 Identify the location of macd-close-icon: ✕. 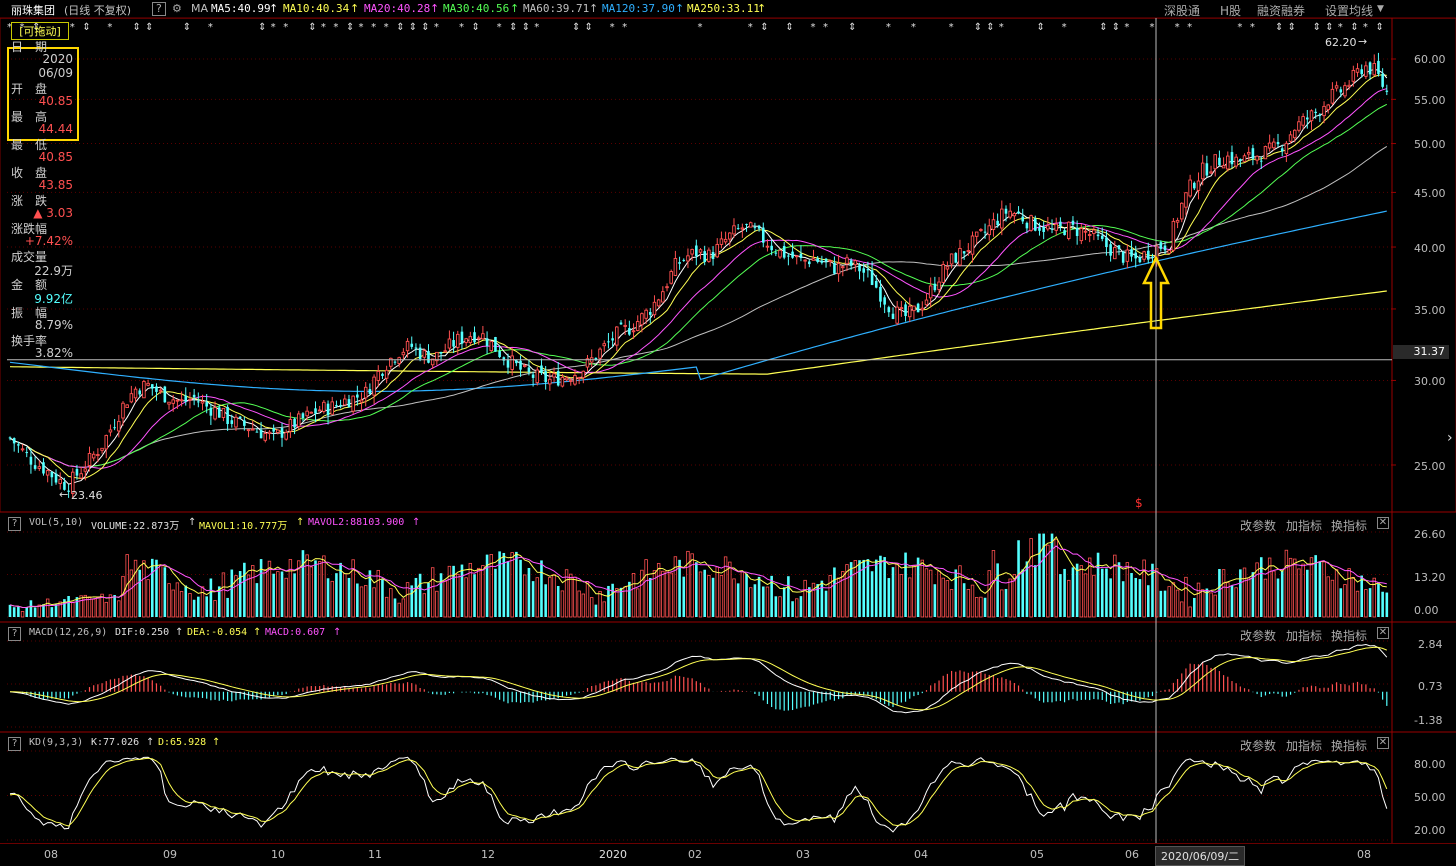
(1383, 633).